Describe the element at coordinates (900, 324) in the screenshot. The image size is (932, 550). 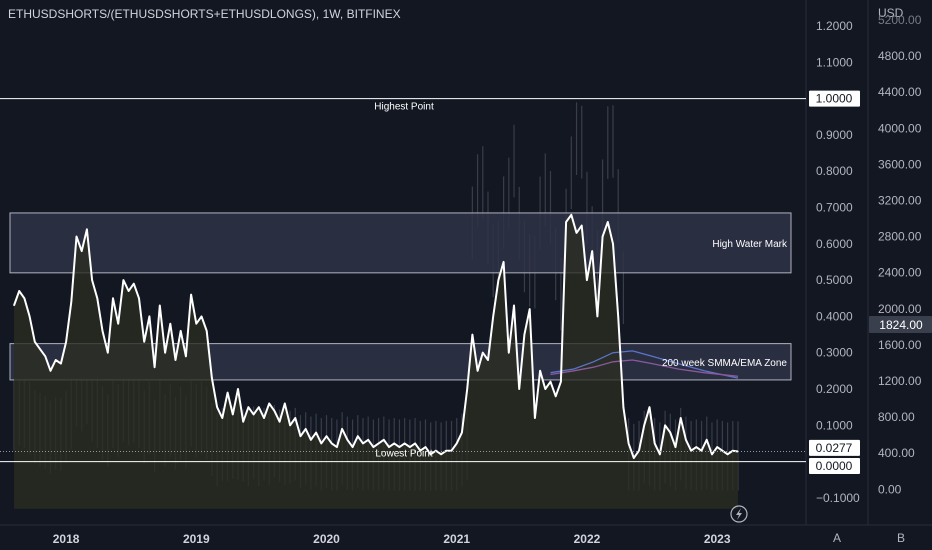
I see `badge-current-price: 1824.00` at that location.